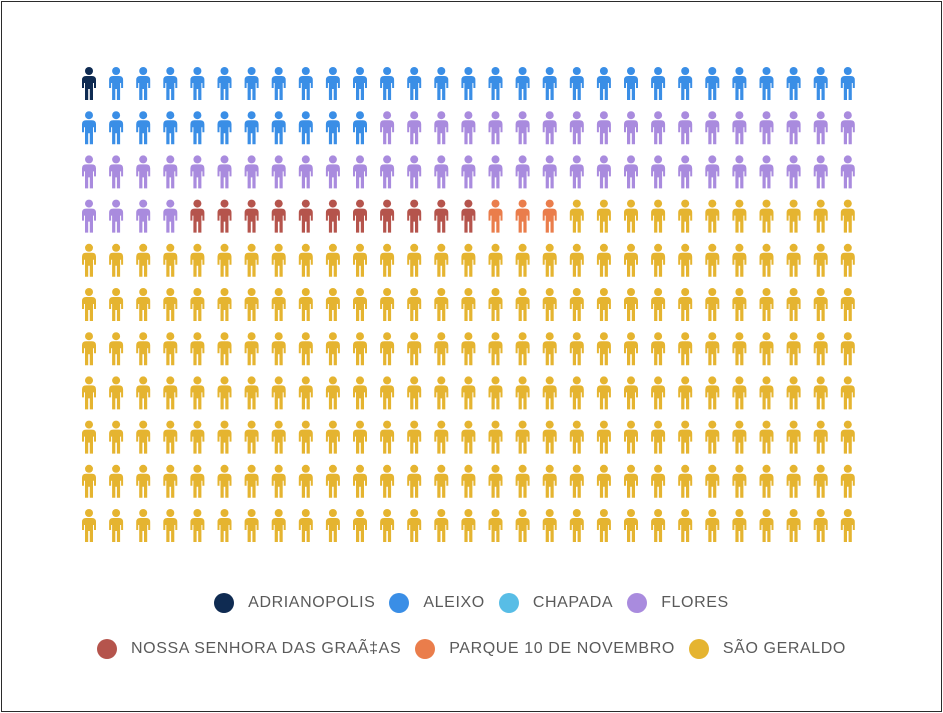 Image resolution: width=943 pixels, height=713 pixels. What do you see at coordinates (555, 603) in the screenshot?
I see `legend-item-chapada: CHAPADA` at bounding box center [555, 603].